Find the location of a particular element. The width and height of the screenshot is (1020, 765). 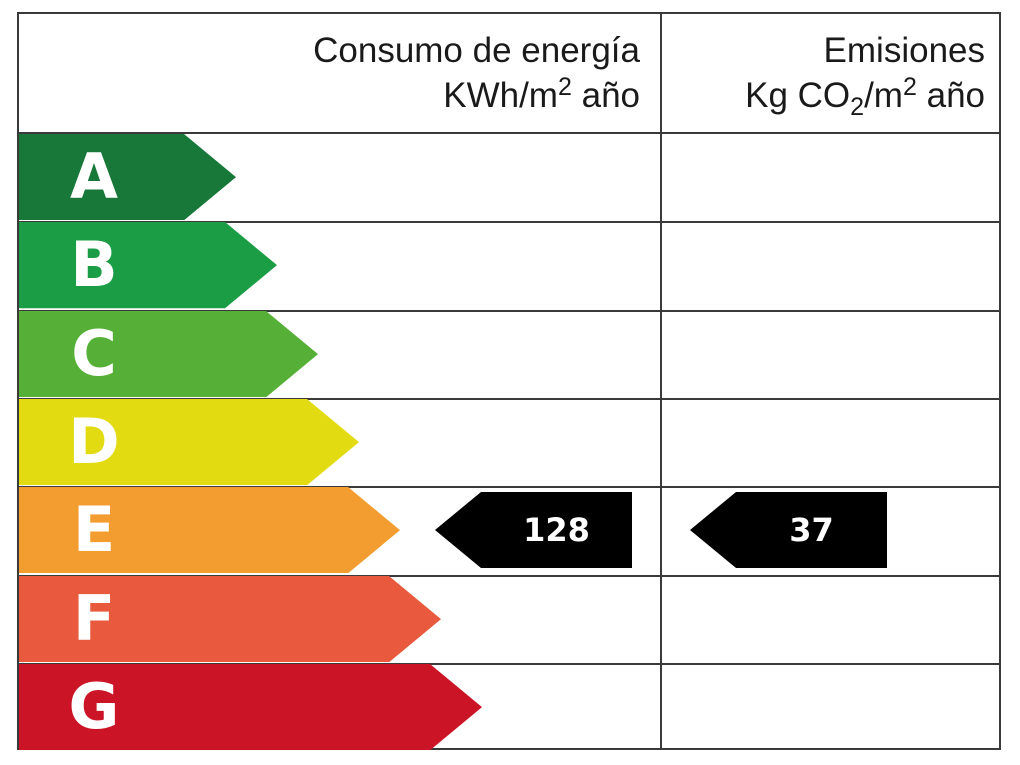

emissions-rating-marker: 37 is located at coordinates (788, 530).